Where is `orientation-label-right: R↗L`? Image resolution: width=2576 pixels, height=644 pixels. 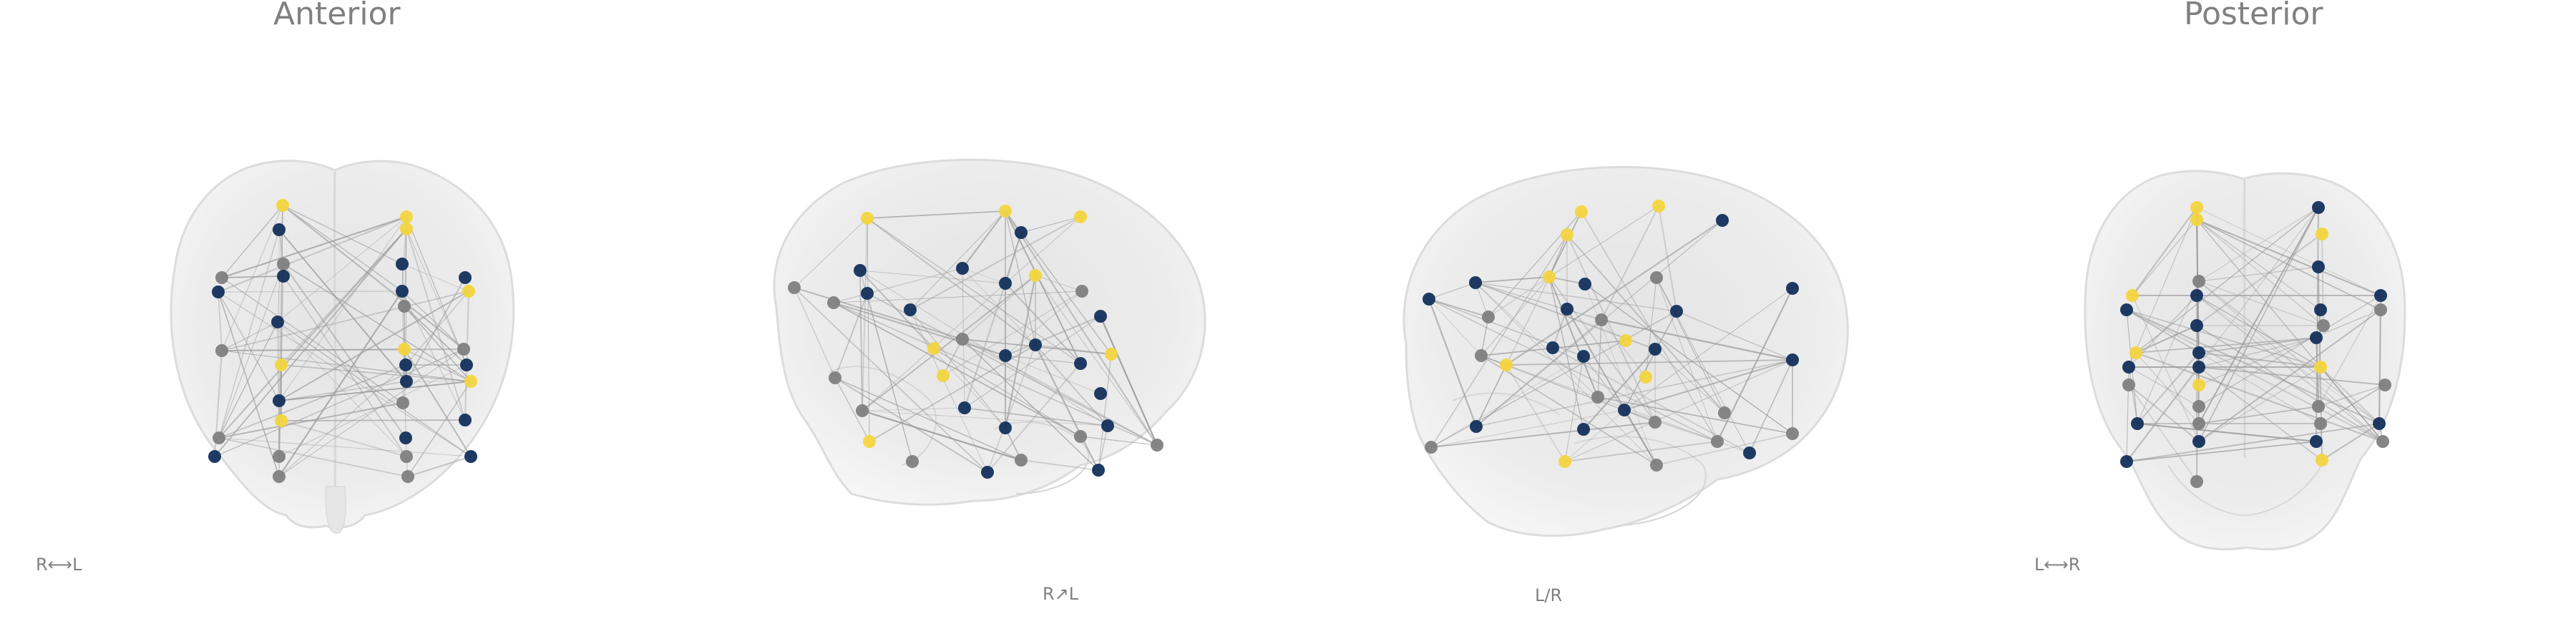
orientation-label-right: R↗L is located at coordinates (1061, 594).